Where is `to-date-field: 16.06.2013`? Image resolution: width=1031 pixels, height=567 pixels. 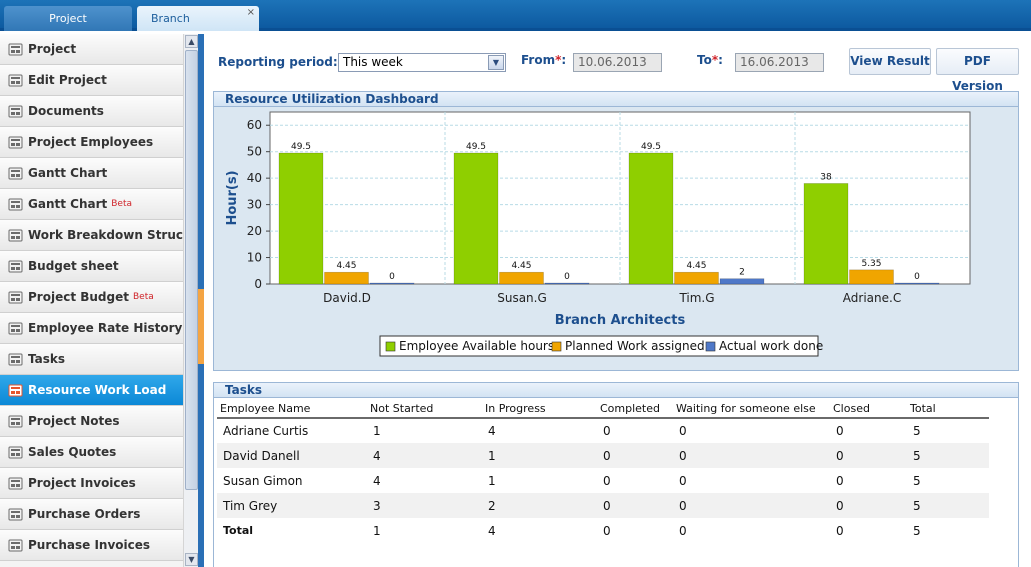 to-date-field: 16.06.2013 is located at coordinates (779, 62).